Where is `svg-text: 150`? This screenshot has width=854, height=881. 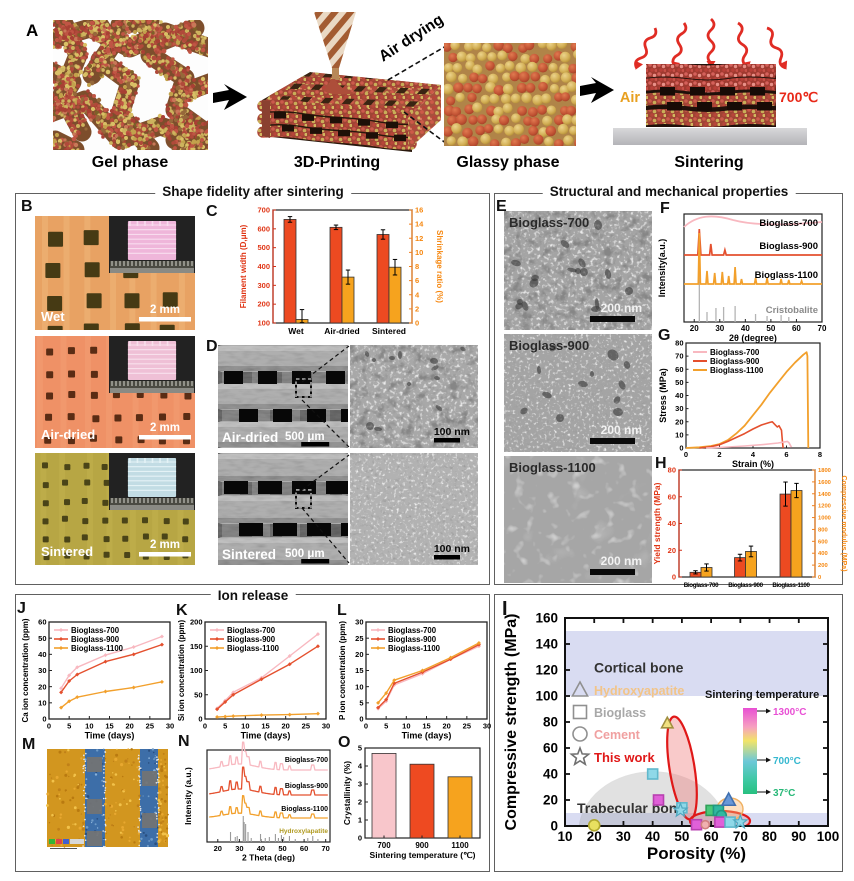
svg-text: 150 is located at coordinates (196, 646).